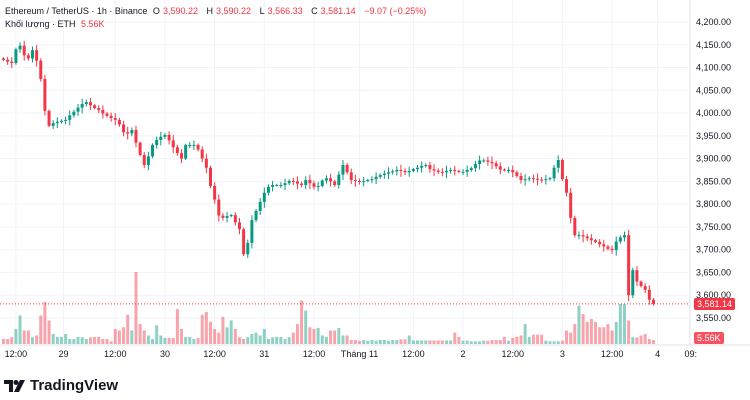 This screenshot has width=750, height=400. What do you see at coordinates (76, 11) in the screenshot?
I see `symbol-label: Ethereum / TetherUS · 1h · Binance` at bounding box center [76, 11].